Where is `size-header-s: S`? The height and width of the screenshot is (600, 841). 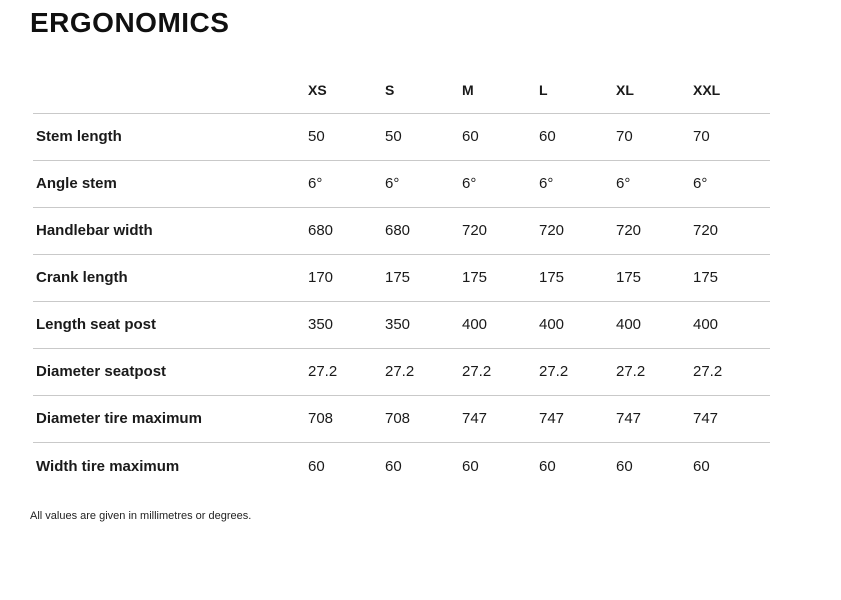
size-header-s: S is located at coordinates (390, 89).